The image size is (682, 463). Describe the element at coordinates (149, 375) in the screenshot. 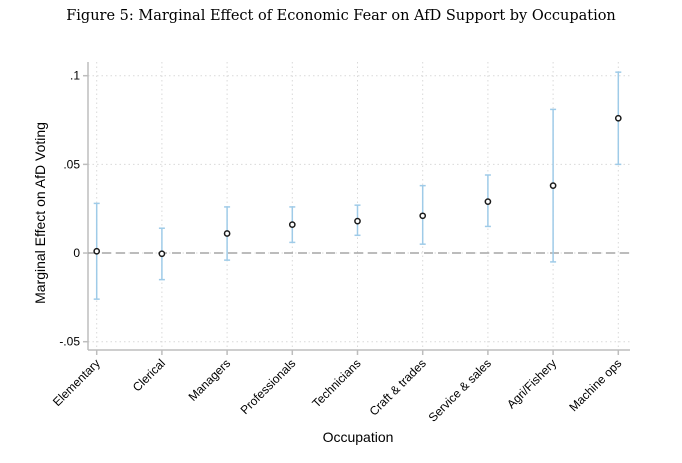

I see `x-tick-label: Clerical` at that location.